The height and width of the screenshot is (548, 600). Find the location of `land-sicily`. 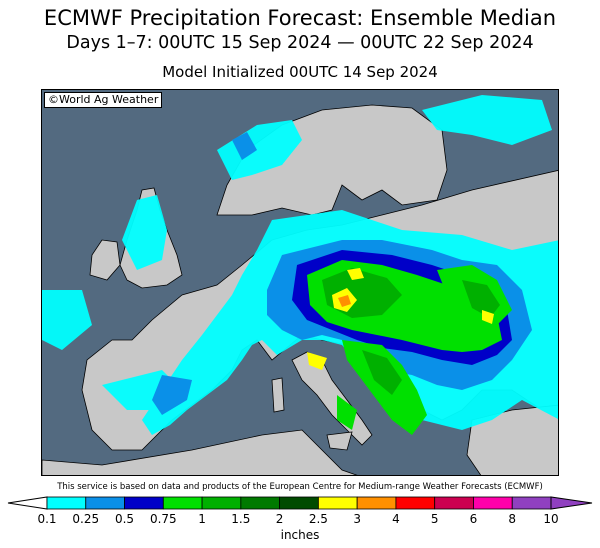

land-sicily is located at coordinates (339, 441).